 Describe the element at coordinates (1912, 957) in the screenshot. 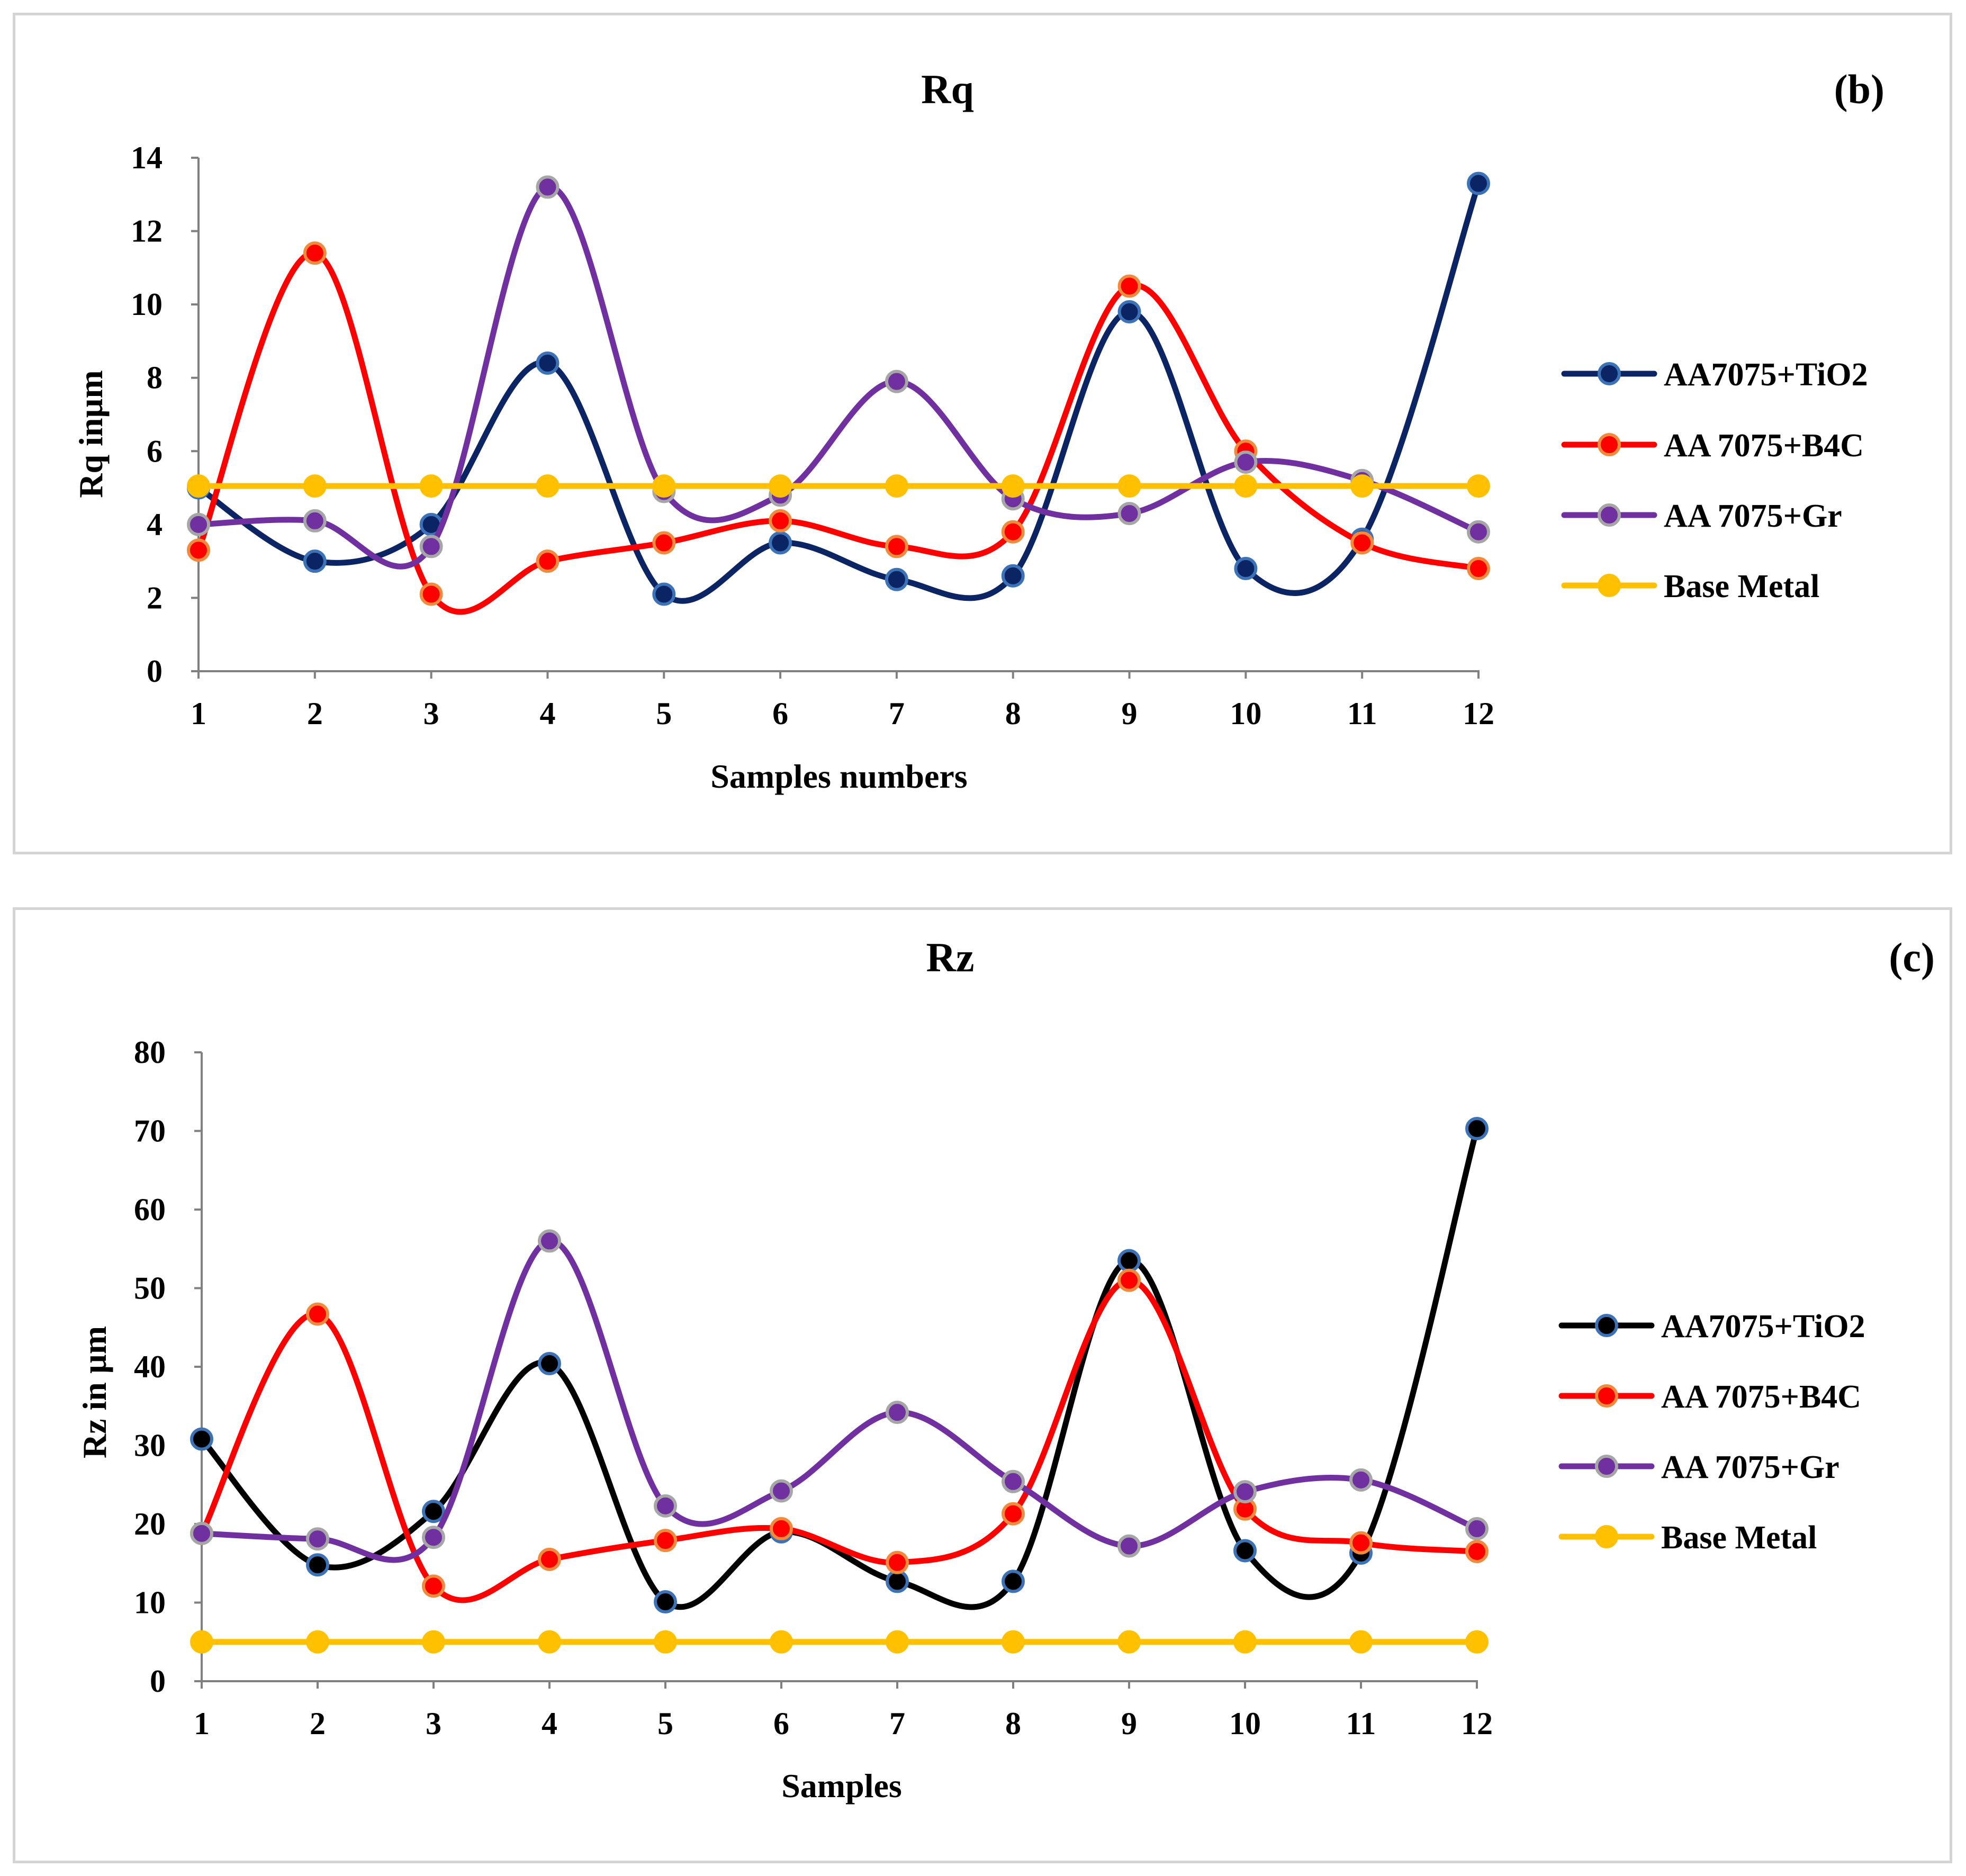

I see `panel-label: (c)` at that location.